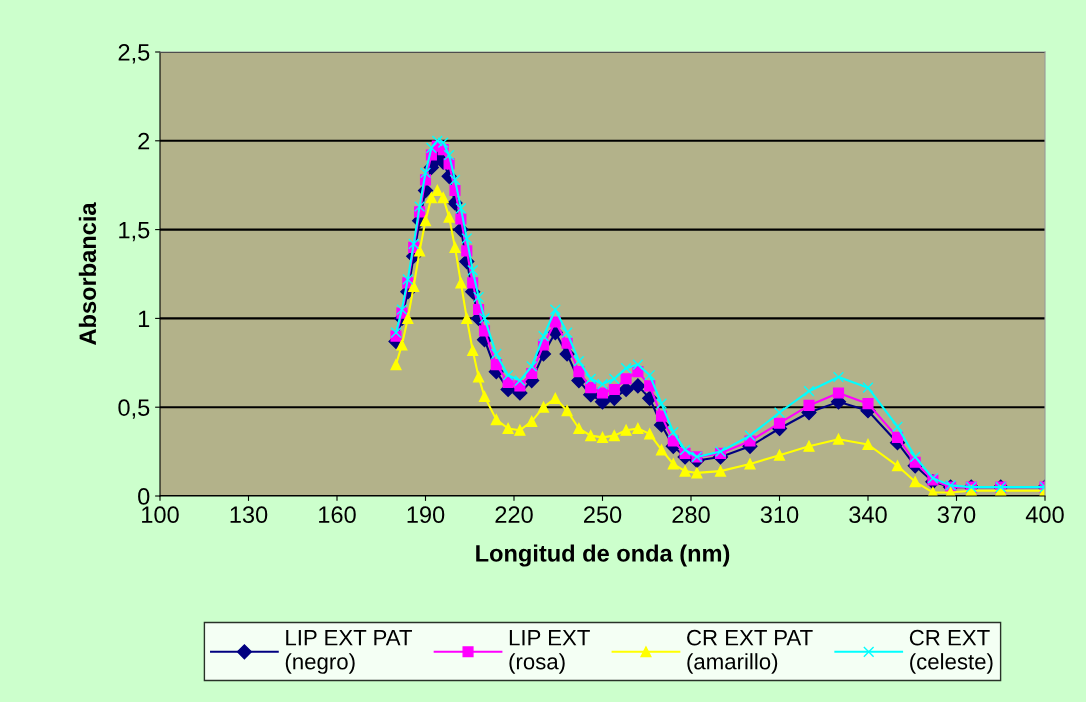 The width and height of the screenshot is (1086, 702). I want to click on x-tick-label: 100, so click(160, 515).